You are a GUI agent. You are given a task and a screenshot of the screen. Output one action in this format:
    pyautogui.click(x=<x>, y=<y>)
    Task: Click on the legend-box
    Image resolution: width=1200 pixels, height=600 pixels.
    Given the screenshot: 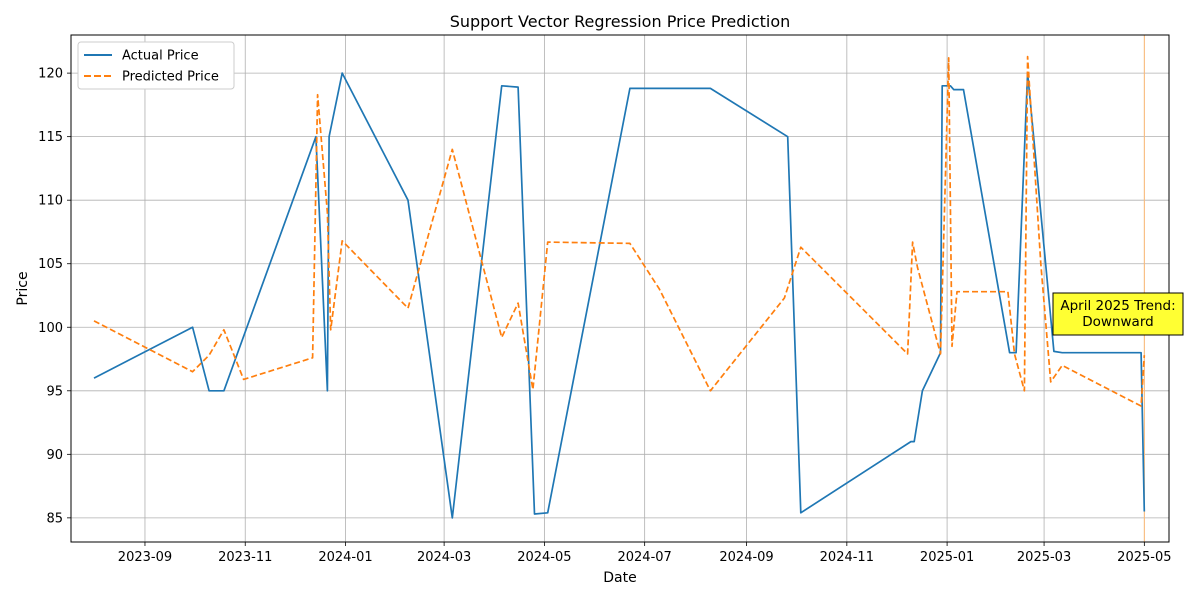 What is the action you would take?
    pyautogui.click(x=156, y=65)
    